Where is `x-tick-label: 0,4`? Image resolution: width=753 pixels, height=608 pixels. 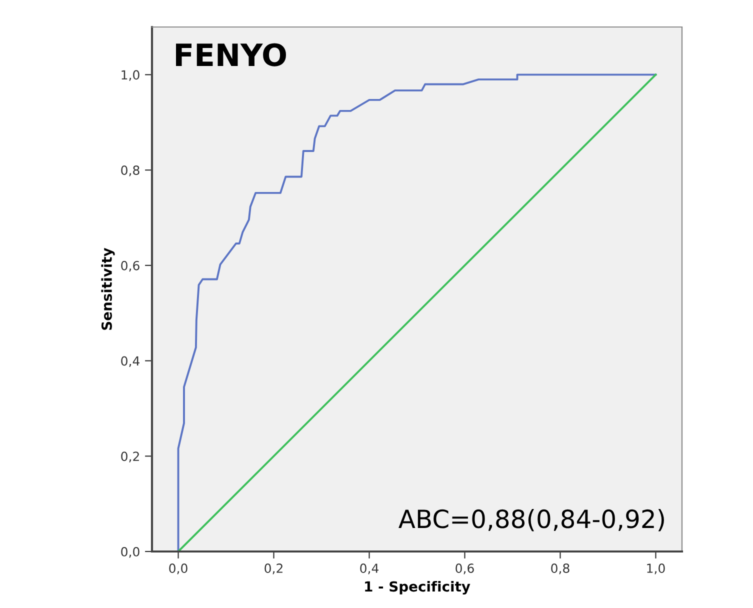
x-tick-label: 0,4 is located at coordinates (369, 569).